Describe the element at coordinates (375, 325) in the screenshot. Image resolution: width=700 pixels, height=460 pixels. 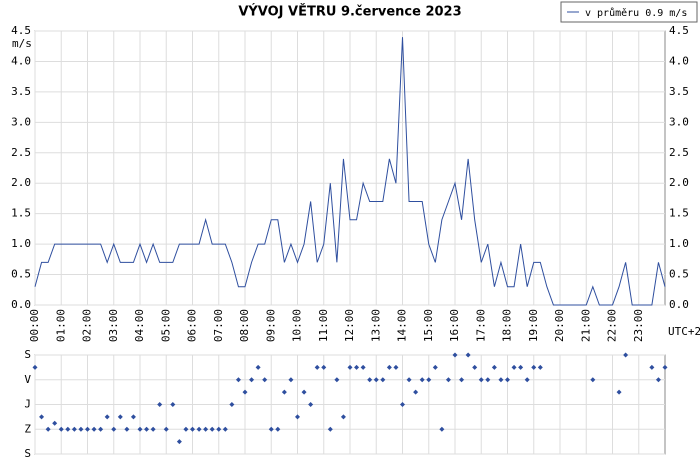
I see `x-tick-label: 13:00` at that location.